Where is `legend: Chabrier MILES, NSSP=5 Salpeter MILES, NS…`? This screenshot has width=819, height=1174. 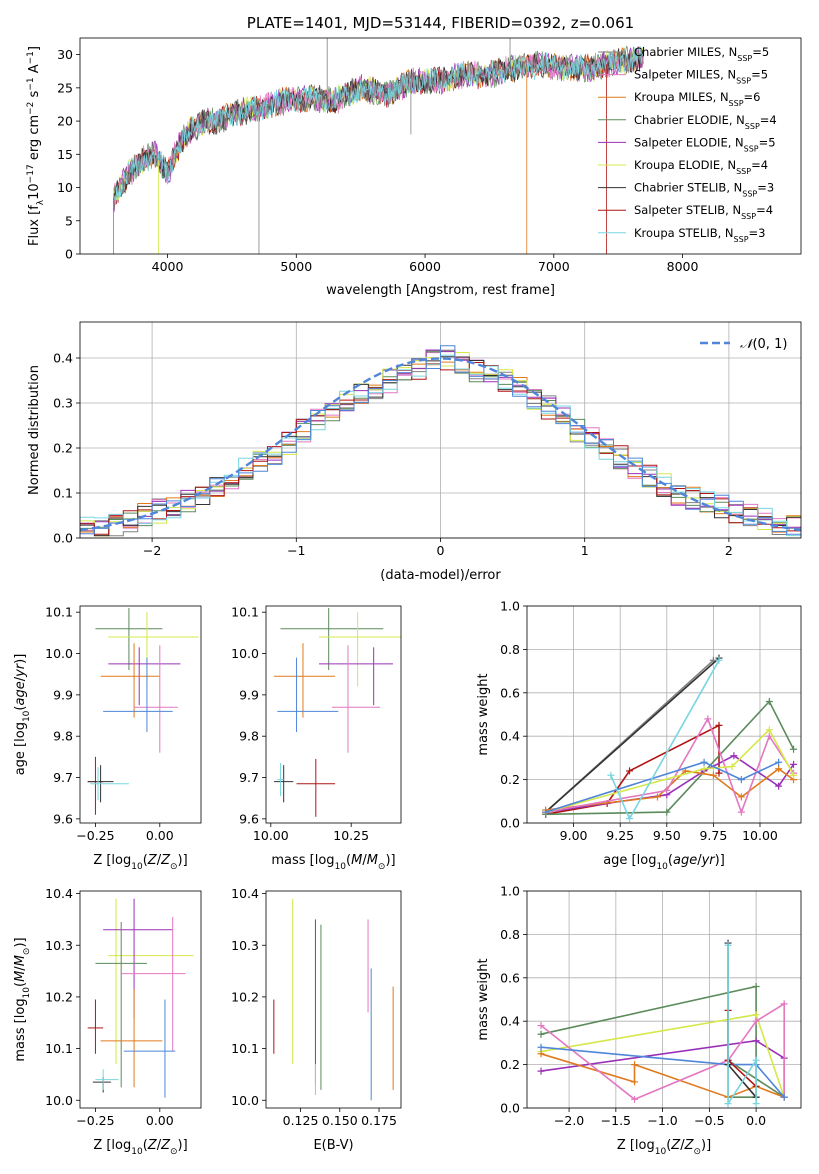
legend: Chabrier MILES, NSSP=5 Salpeter MILES, NS… is located at coordinates (687, 144).